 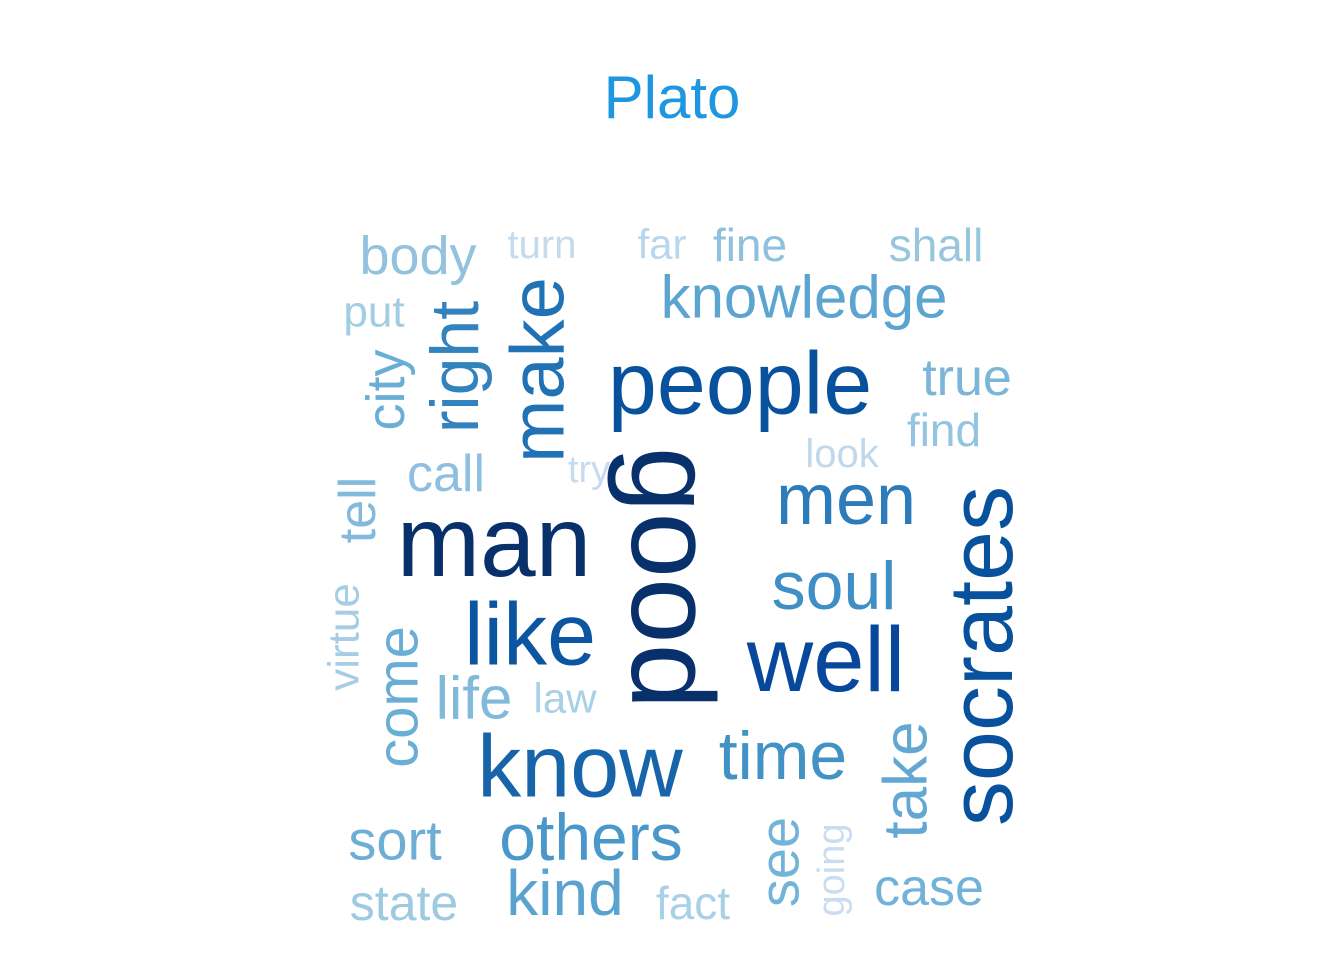 I want to click on chart-title: Plato, so click(x=672, y=97).